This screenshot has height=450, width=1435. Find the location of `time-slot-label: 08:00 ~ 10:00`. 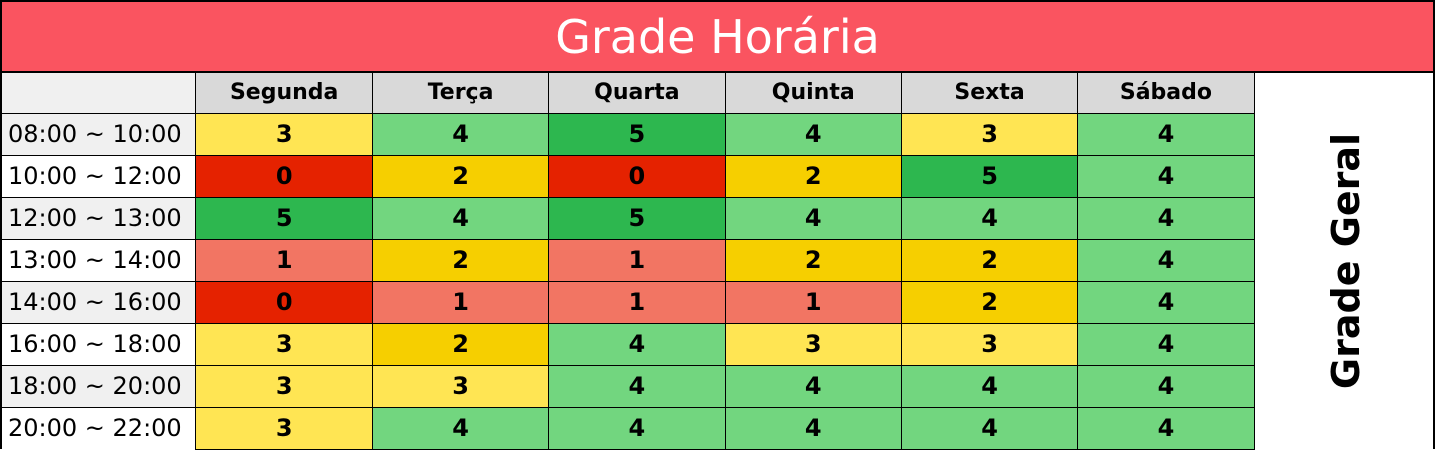

time-slot-label: 08:00 ~ 10:00 is located at coordinates (99, 133).